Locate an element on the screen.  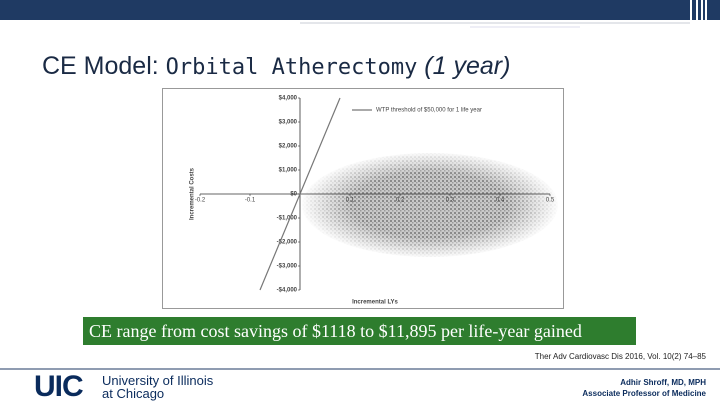
title-lead: CE Model: is located at coordinates (100, 66).